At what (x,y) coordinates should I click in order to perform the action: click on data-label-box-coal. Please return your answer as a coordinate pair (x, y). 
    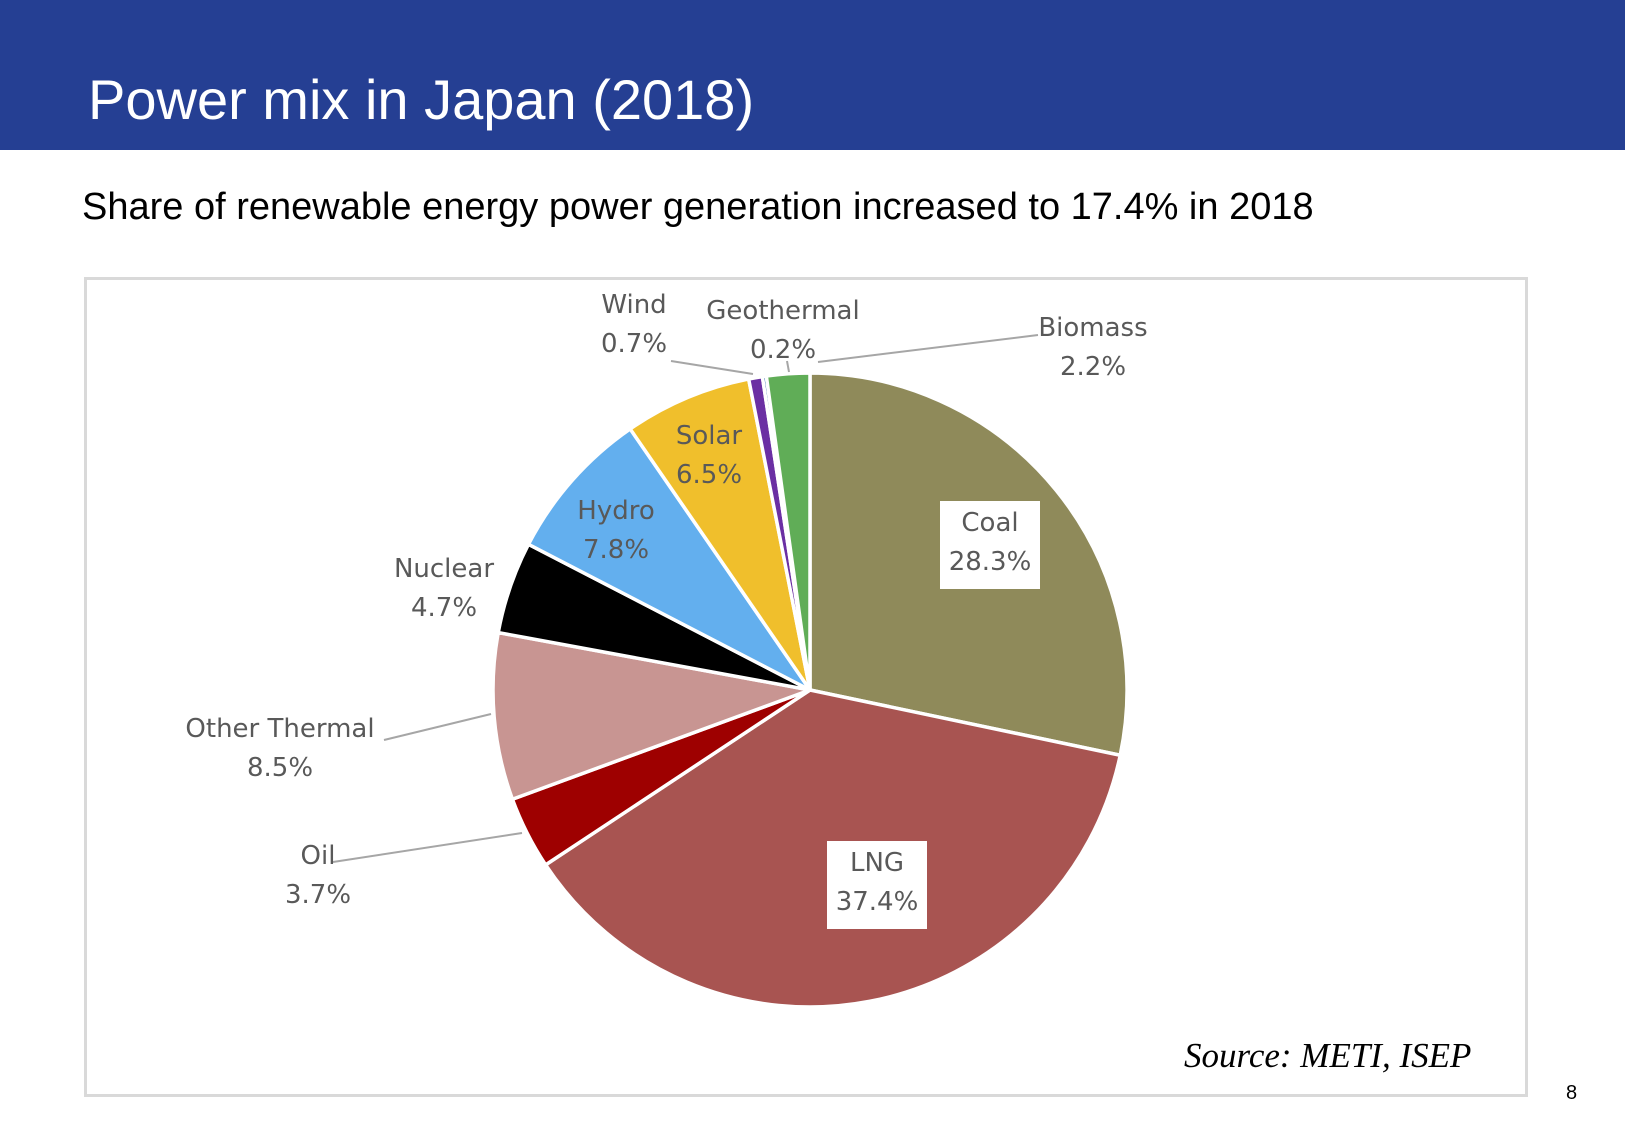
    Looking at the image, I should click on (990, 545).